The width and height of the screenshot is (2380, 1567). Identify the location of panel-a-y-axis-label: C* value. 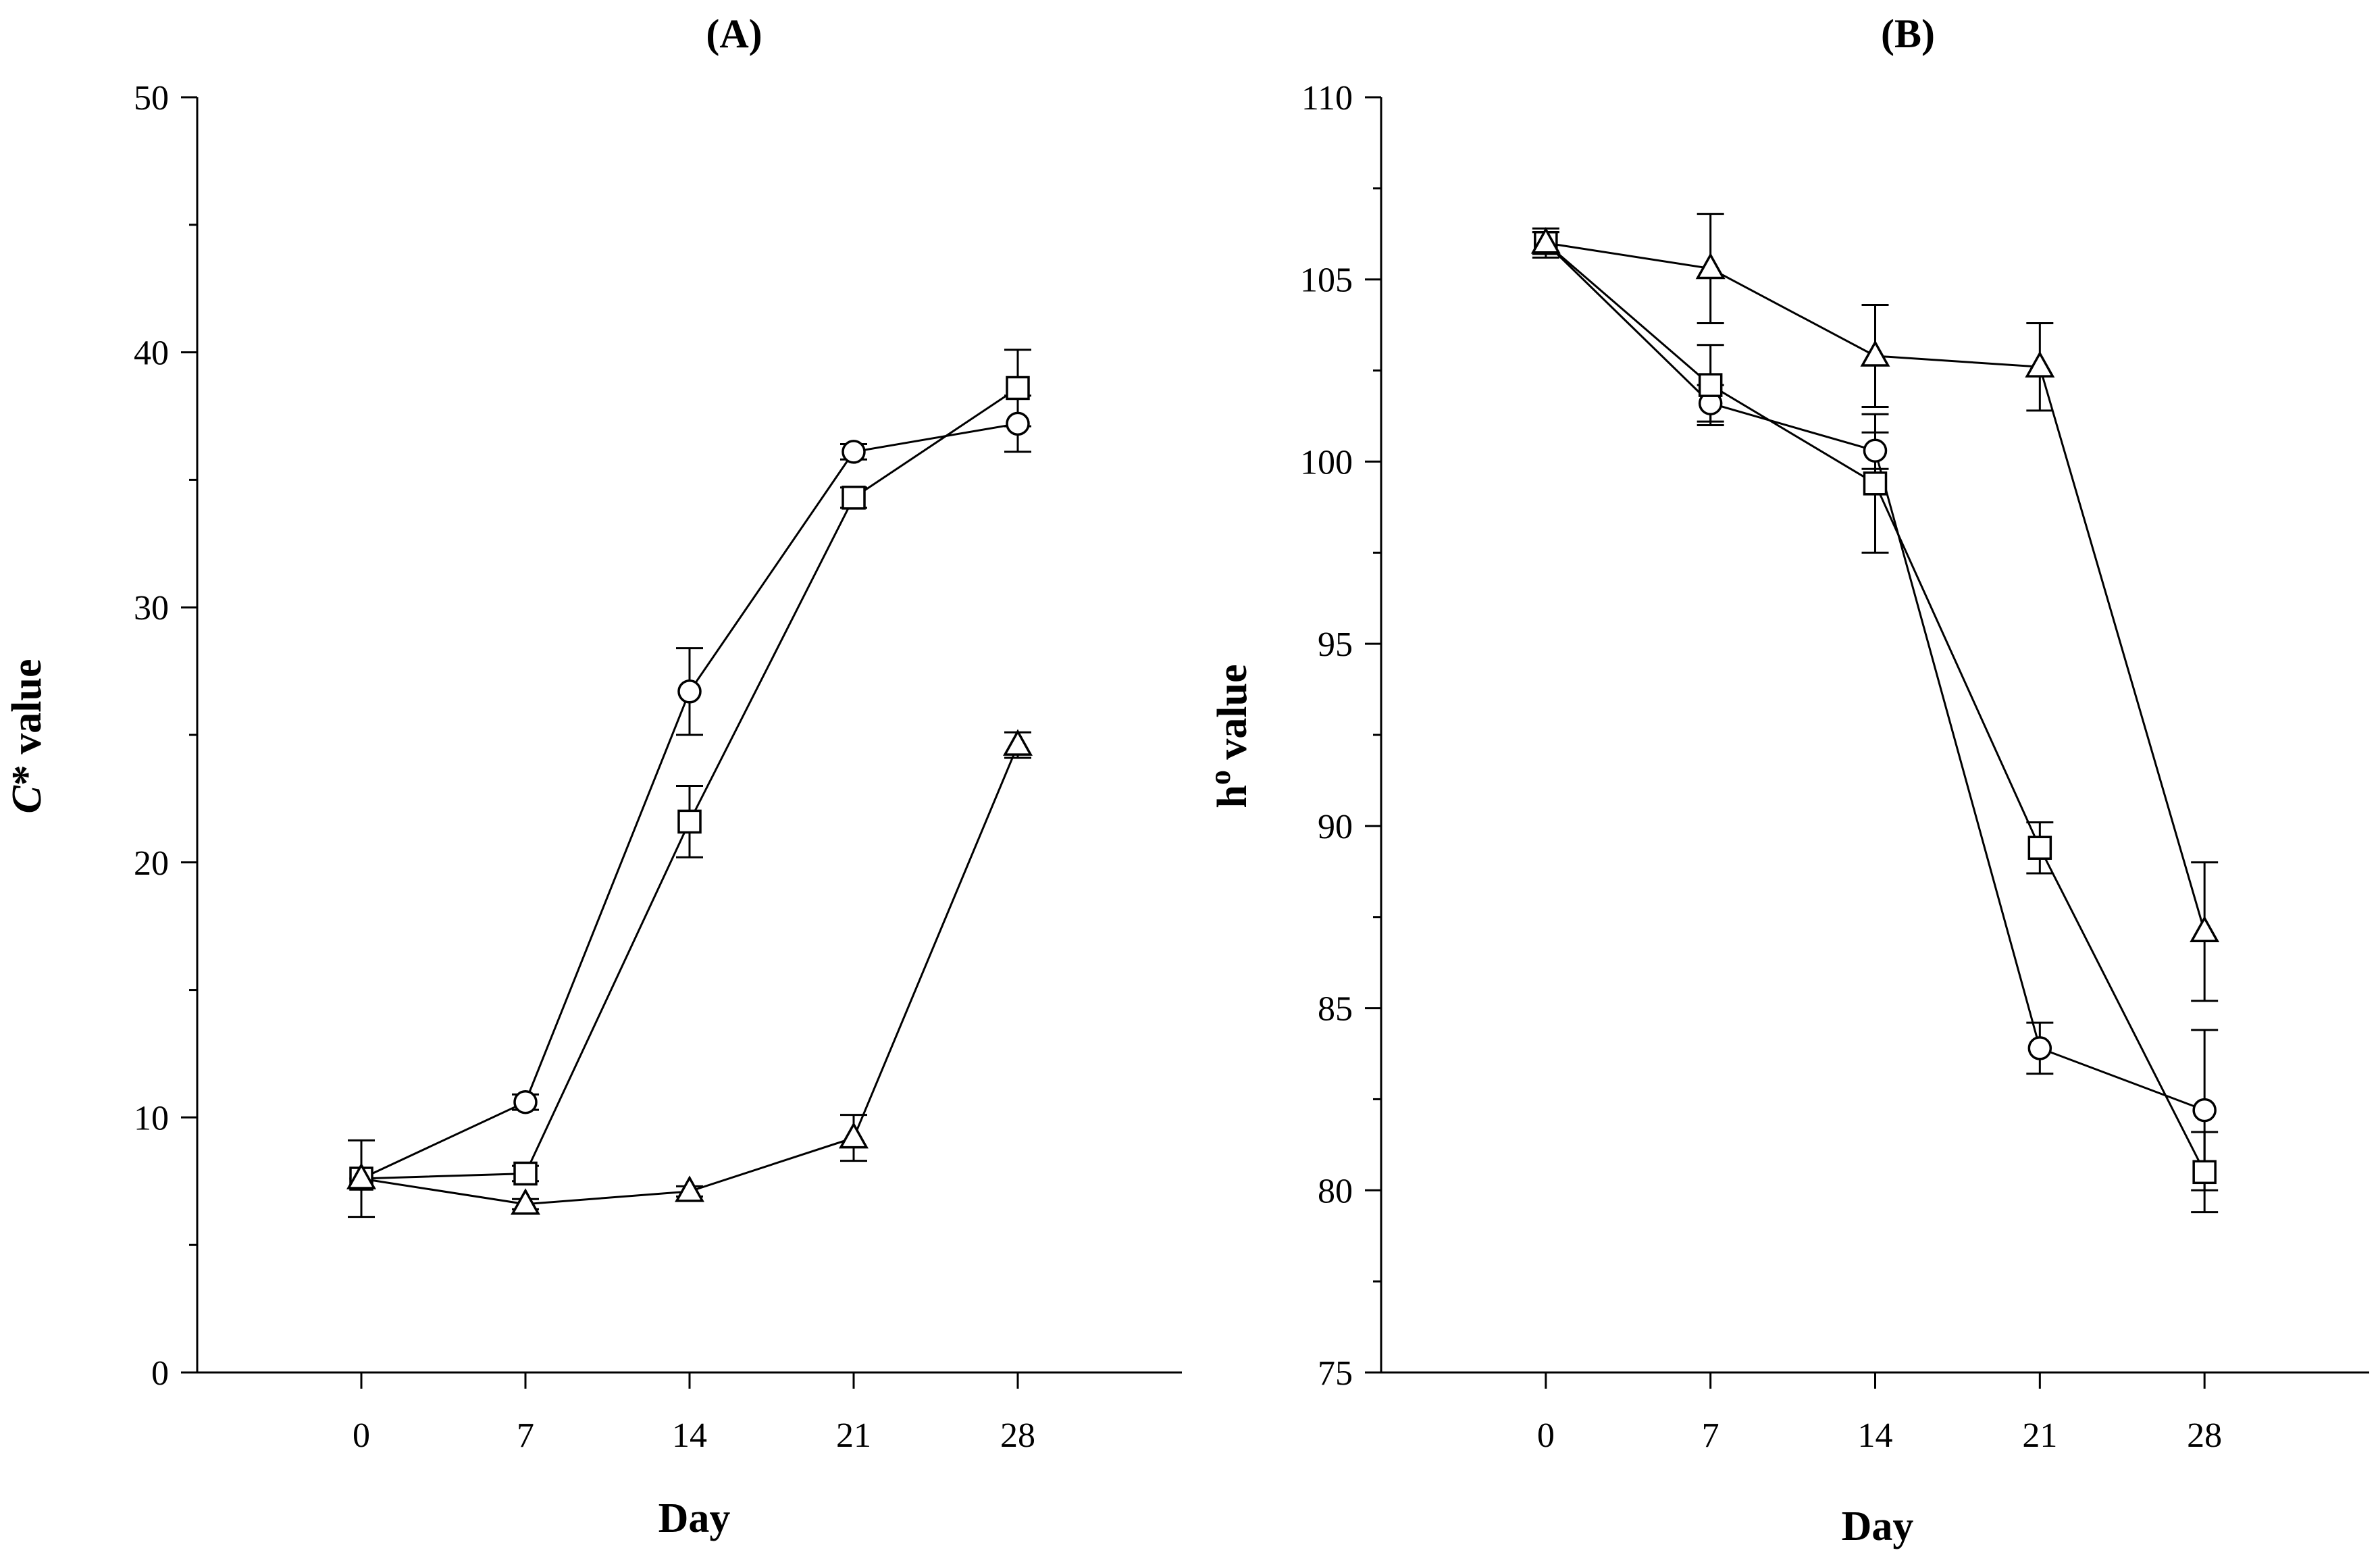
(27, 736).